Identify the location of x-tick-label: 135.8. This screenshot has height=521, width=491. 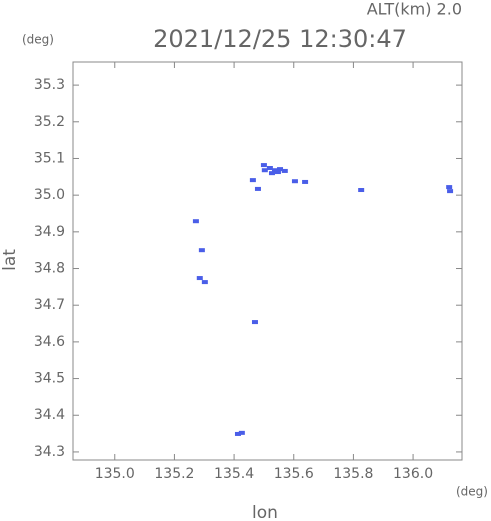
(353, 474).